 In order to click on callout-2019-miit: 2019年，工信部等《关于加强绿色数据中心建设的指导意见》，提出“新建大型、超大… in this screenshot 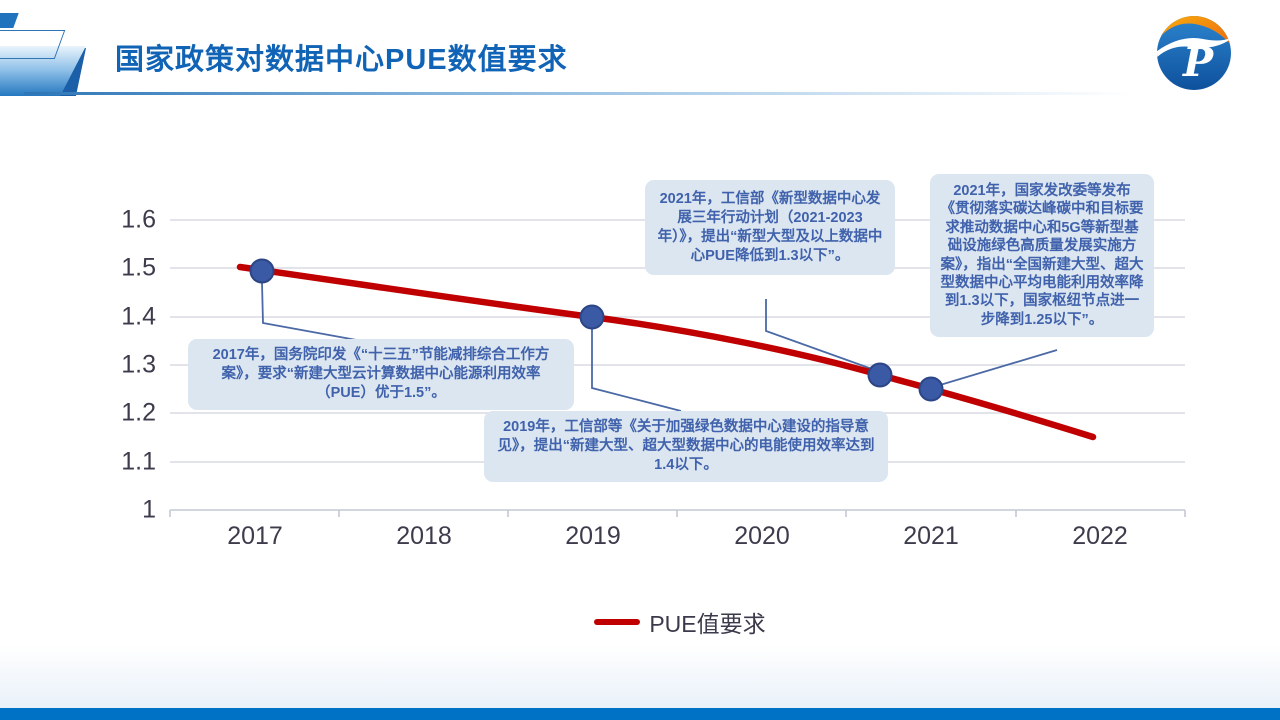, I will do `click(686, 446)`.